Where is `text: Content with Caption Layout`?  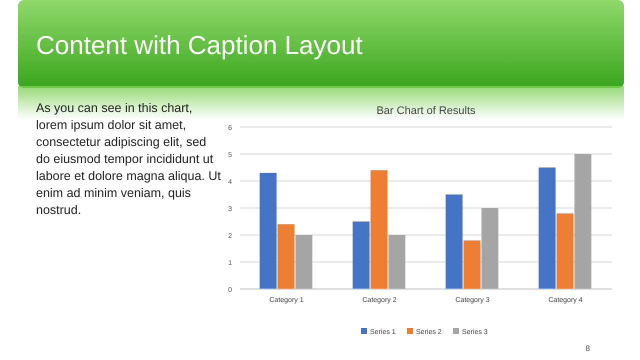
text: Content with Caption Layout is located at coordinates (200, 45).